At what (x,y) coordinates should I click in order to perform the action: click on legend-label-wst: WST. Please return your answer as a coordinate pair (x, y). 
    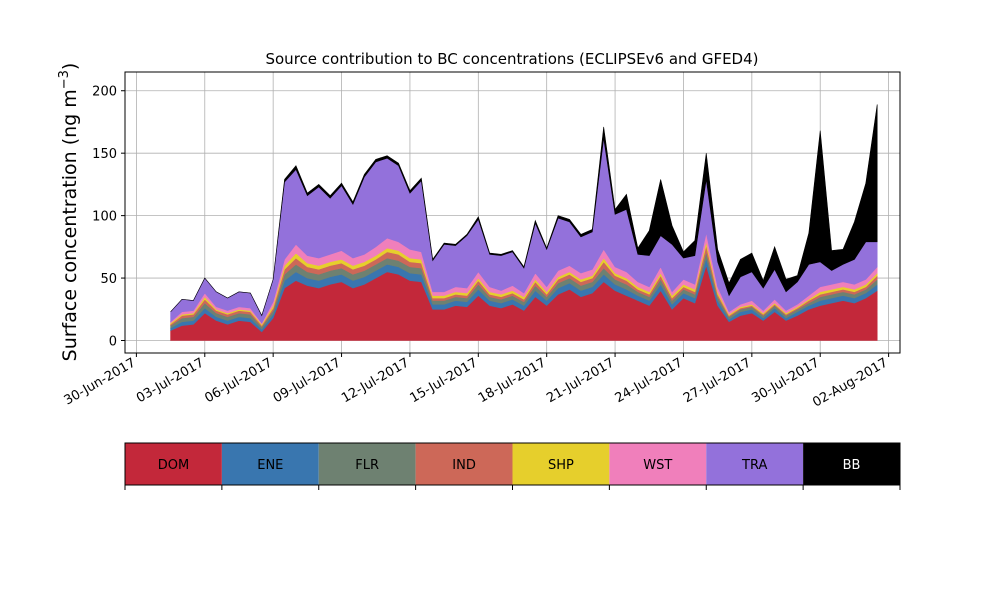
    Looking at the image, I should click on (657, 465).